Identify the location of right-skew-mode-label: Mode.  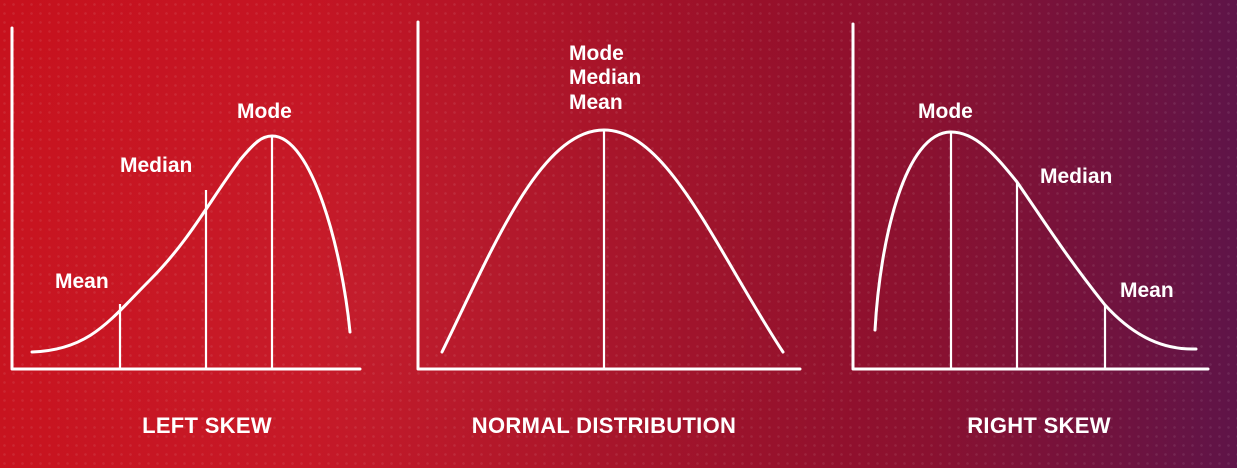
(945, 111).